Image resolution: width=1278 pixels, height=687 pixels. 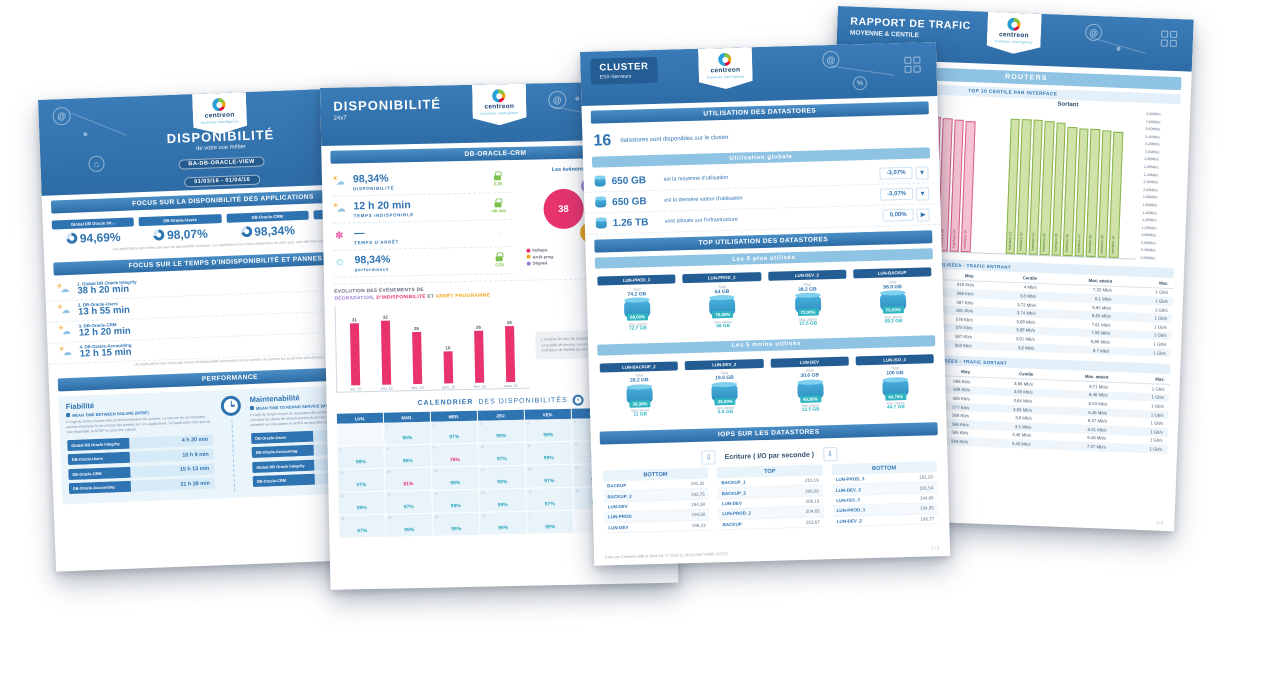 What do you see at coordinates (342, 496) in the screenshot?
I see `calendar-day-number: 21` at bounding box center [342, 496].